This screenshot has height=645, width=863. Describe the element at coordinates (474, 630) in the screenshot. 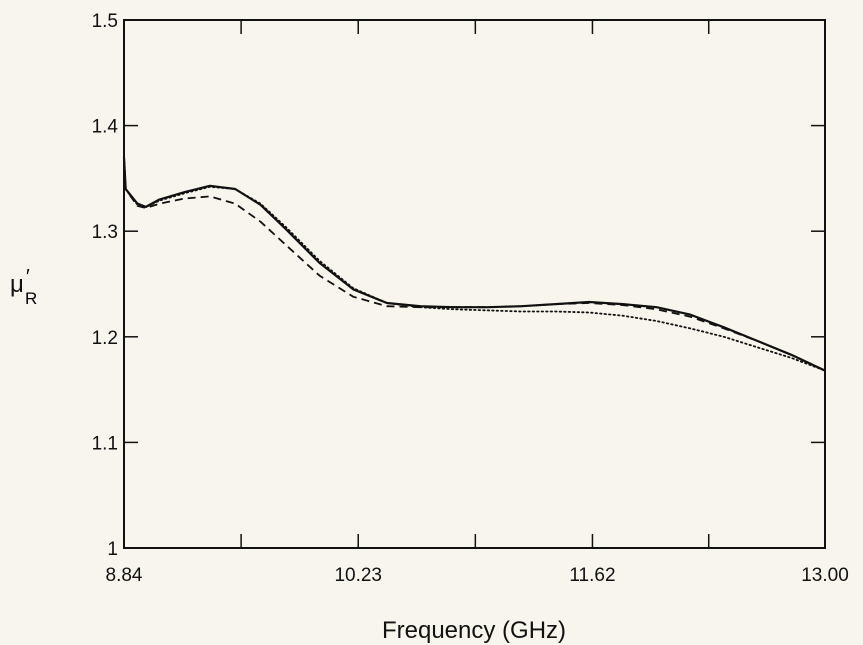

I see `x-axis-title: Frequency (GHz)` at that location.